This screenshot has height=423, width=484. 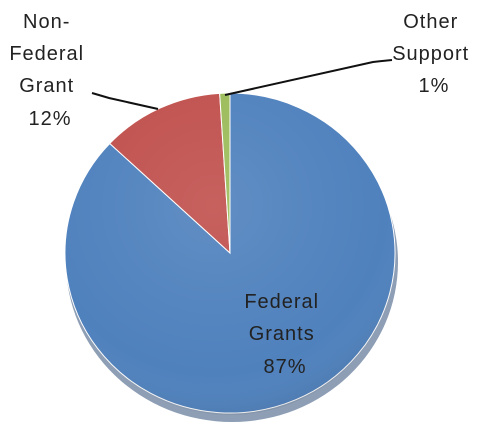 I want to click on label-other-support: Other Support 1%, so click(x=434, y=54).